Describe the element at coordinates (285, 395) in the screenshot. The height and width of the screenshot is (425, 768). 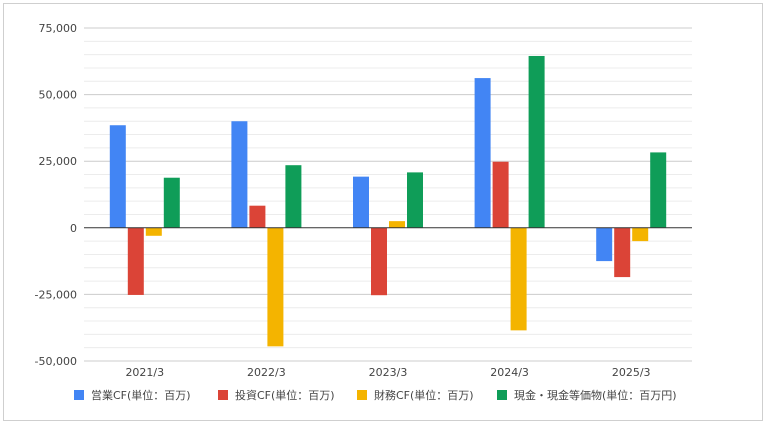
I see `legend-label-2: 投資CF(単位：百万)` at that location.